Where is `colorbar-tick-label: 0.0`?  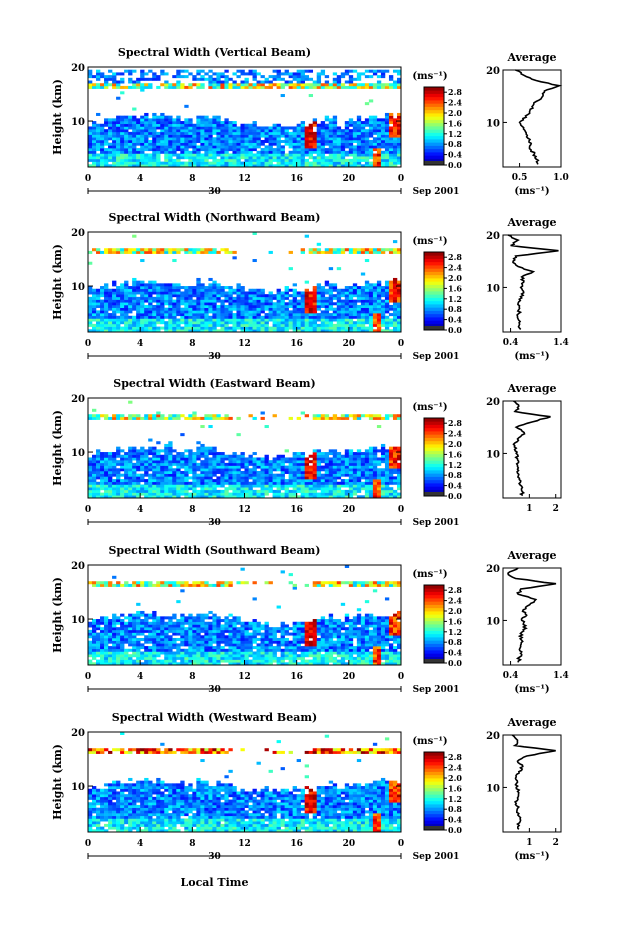
colorbar-tick-label: 0.0 is located at coordinates (455, 496).